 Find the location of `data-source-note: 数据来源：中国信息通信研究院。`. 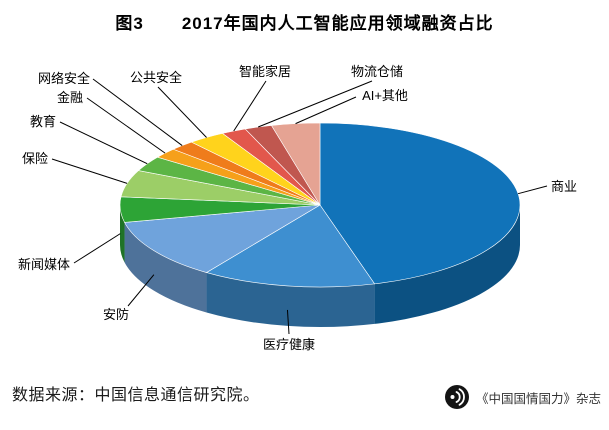

data-source-note: 数据来源：中国信息通信研究院。 is located at coordinates (136, 395).